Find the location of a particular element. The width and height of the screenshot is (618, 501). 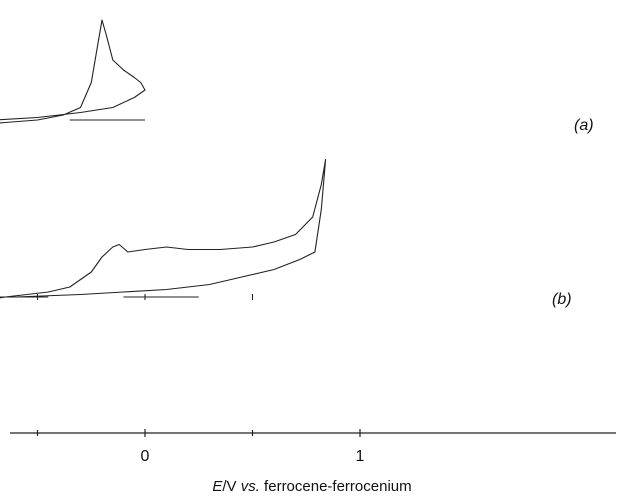

x-axis-label-vs: vs. is located at coordinates (250, 486).